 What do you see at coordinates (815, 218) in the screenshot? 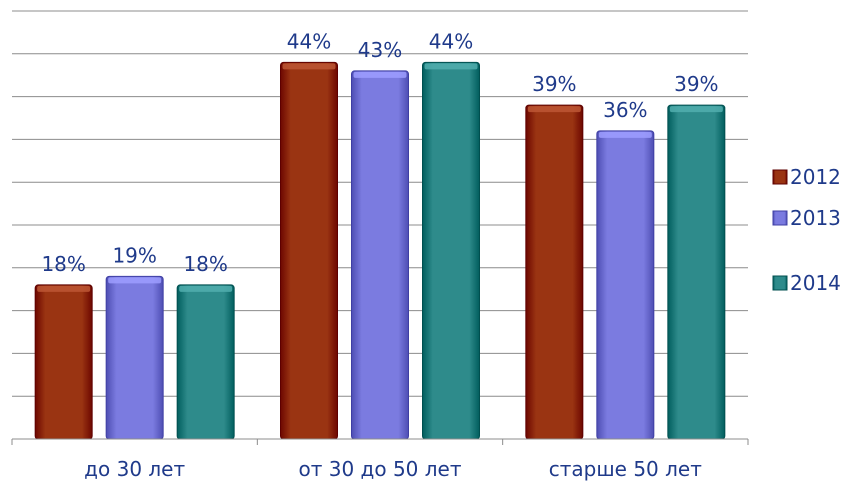
I see `legend-label: 2013` at bounding box center [815, 218].